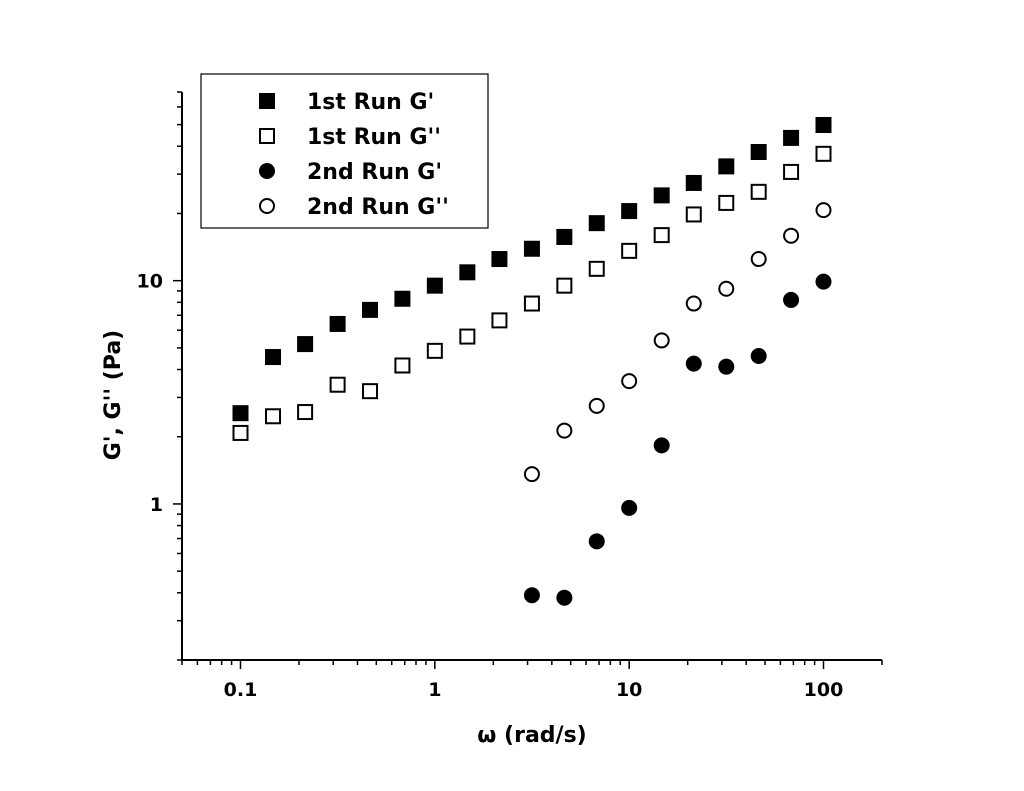 This screenshot has width=1024, height=791. Describe the element at coordinates (113, 395) in the screenshot. I see `y-axis-title: G', G'' (Pa)` at that location.